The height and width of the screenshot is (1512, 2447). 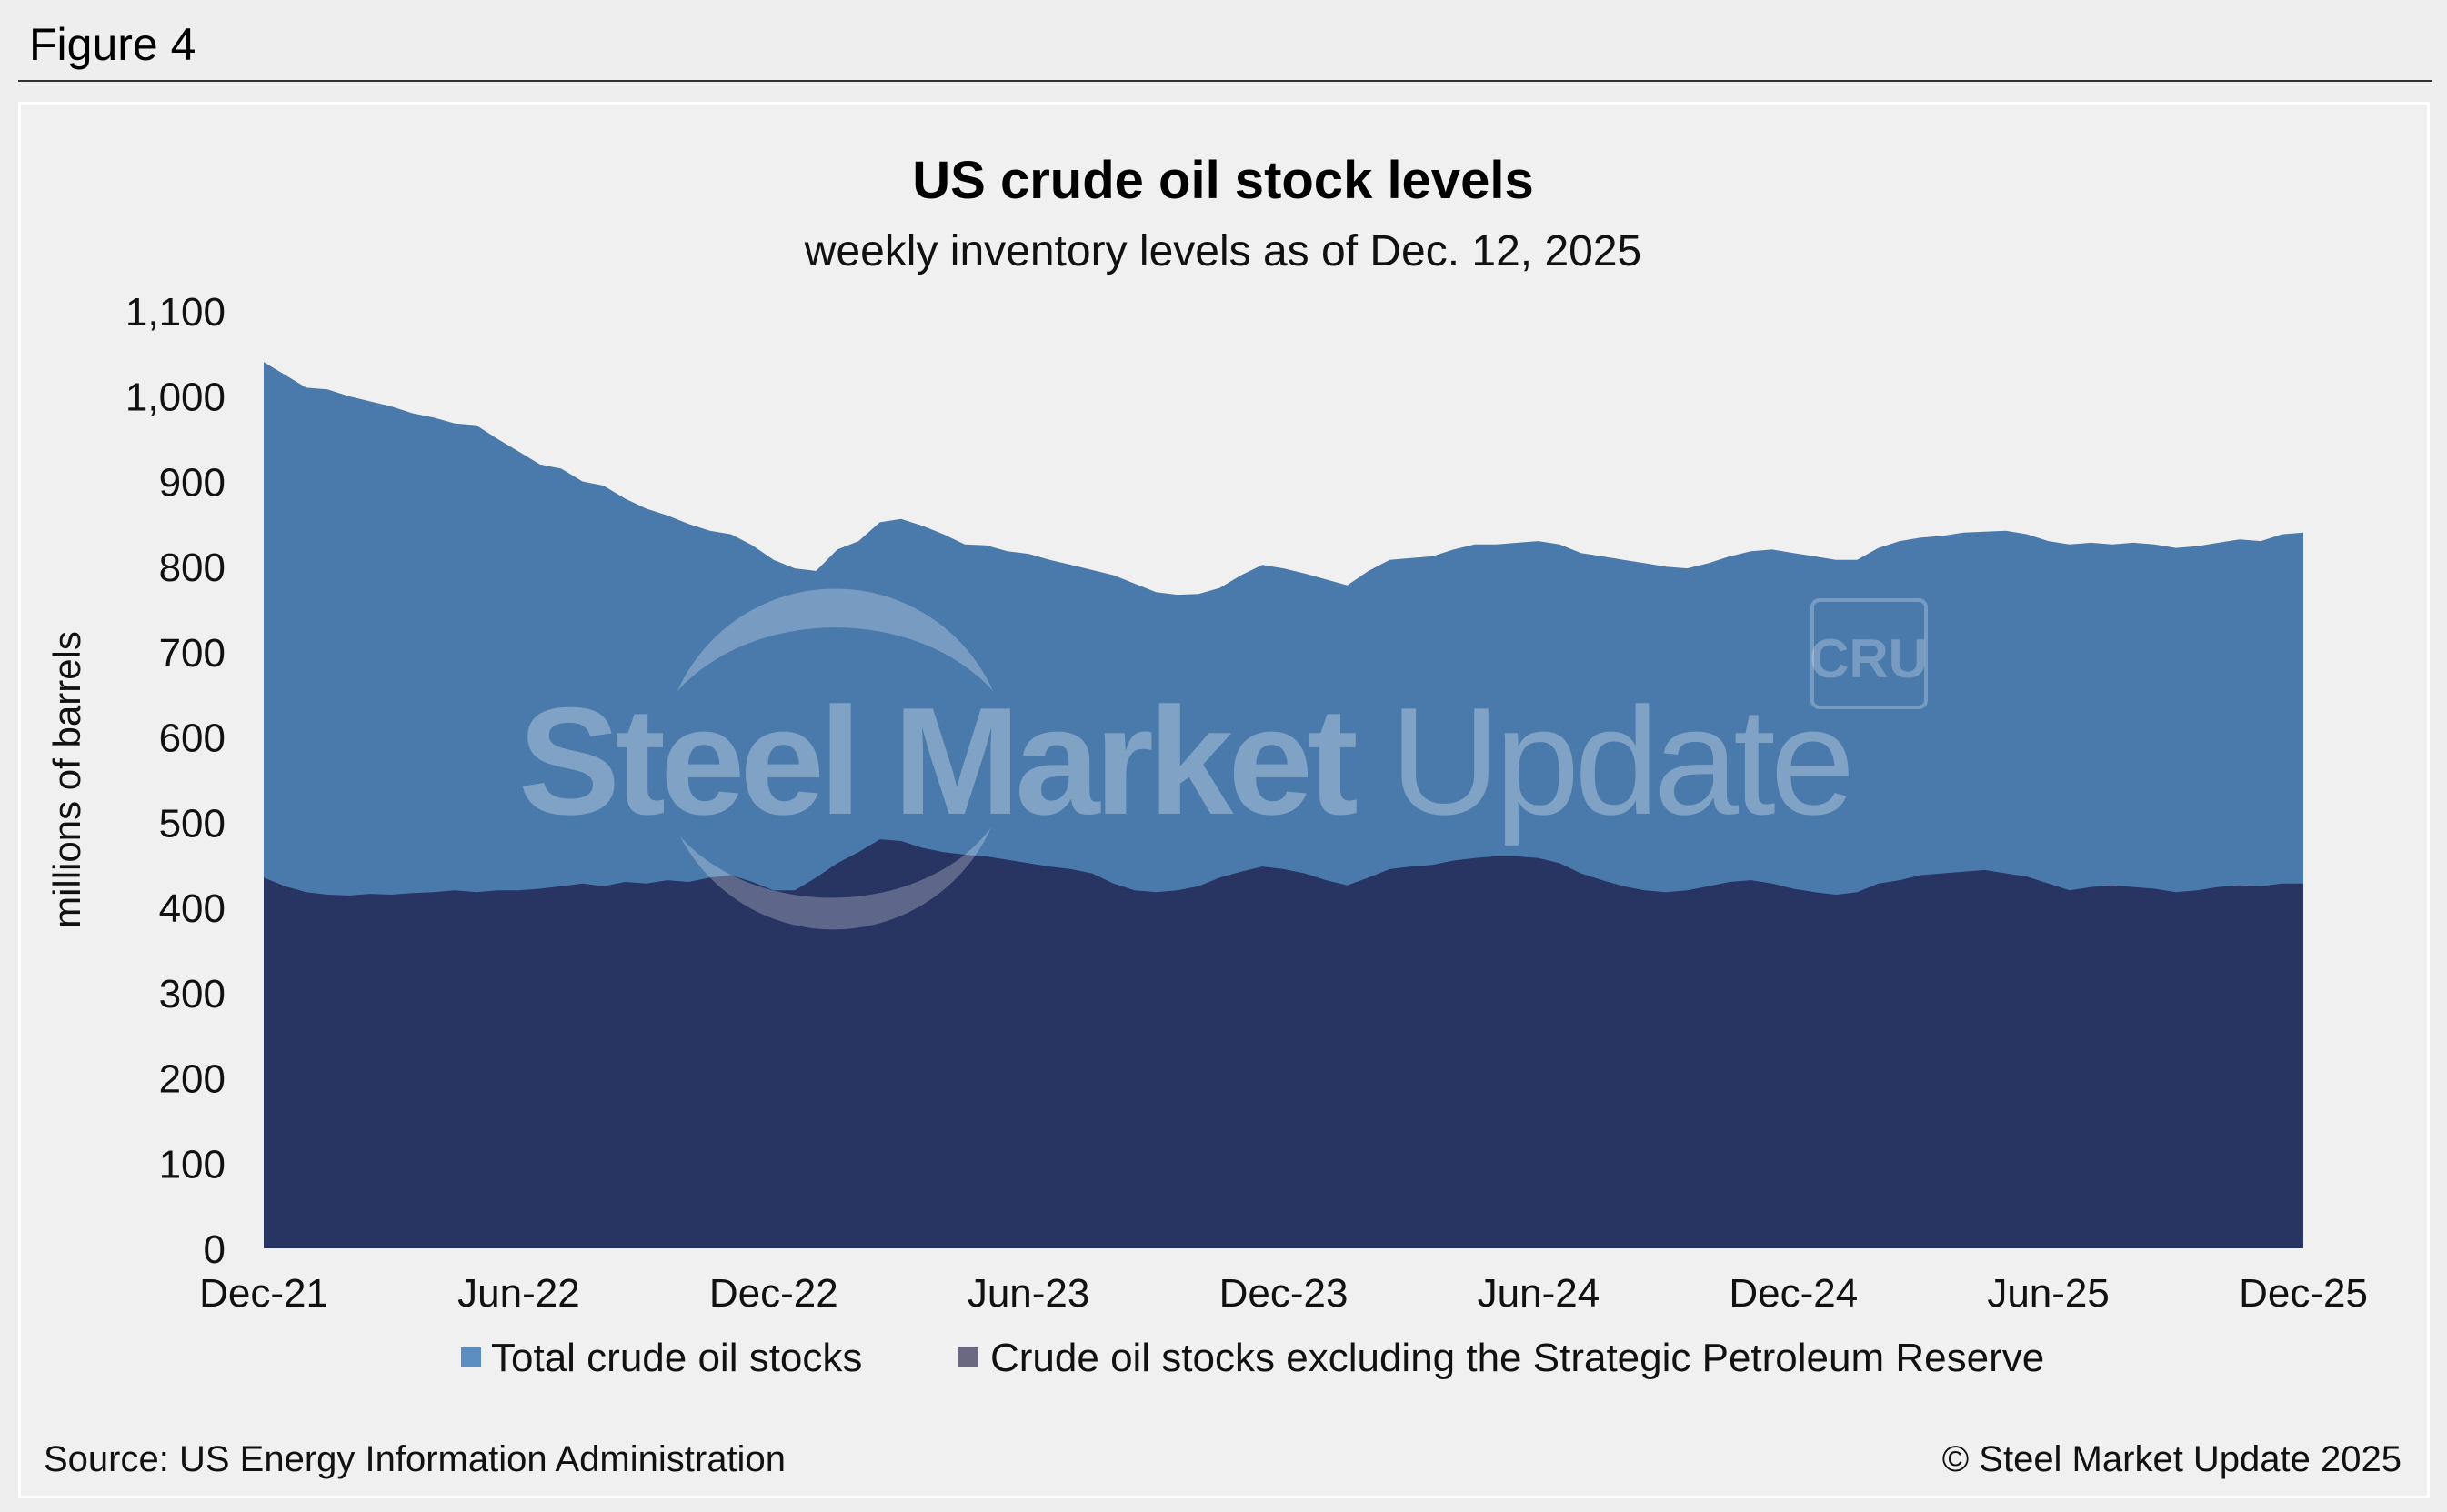 I want to click on y-tick-label: 1,100, so click(x=176, y=312).